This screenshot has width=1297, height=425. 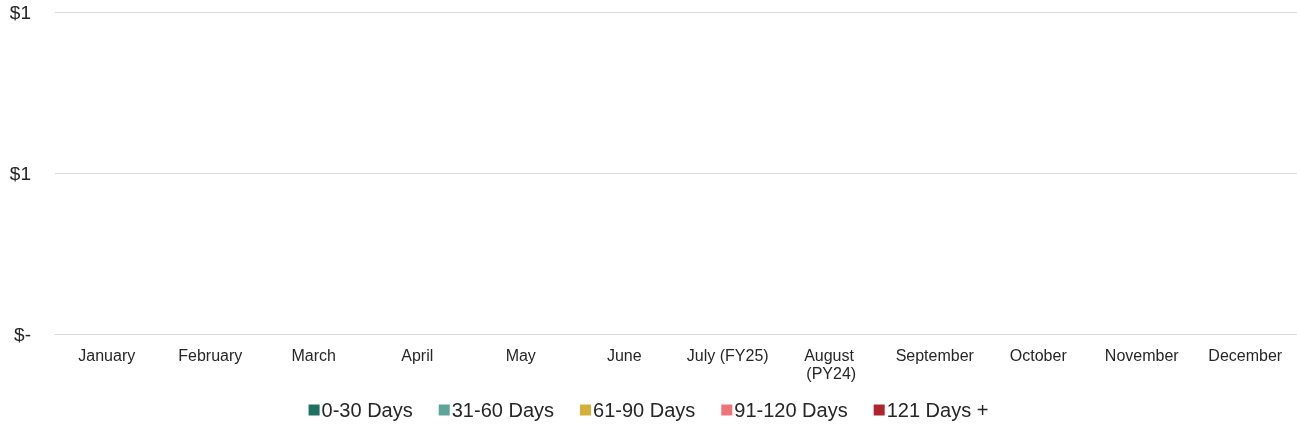 What do you see at coordinates (417, 355) in the screenshot?
I see `x-tick-label: April` at bounding box center [417, 355].